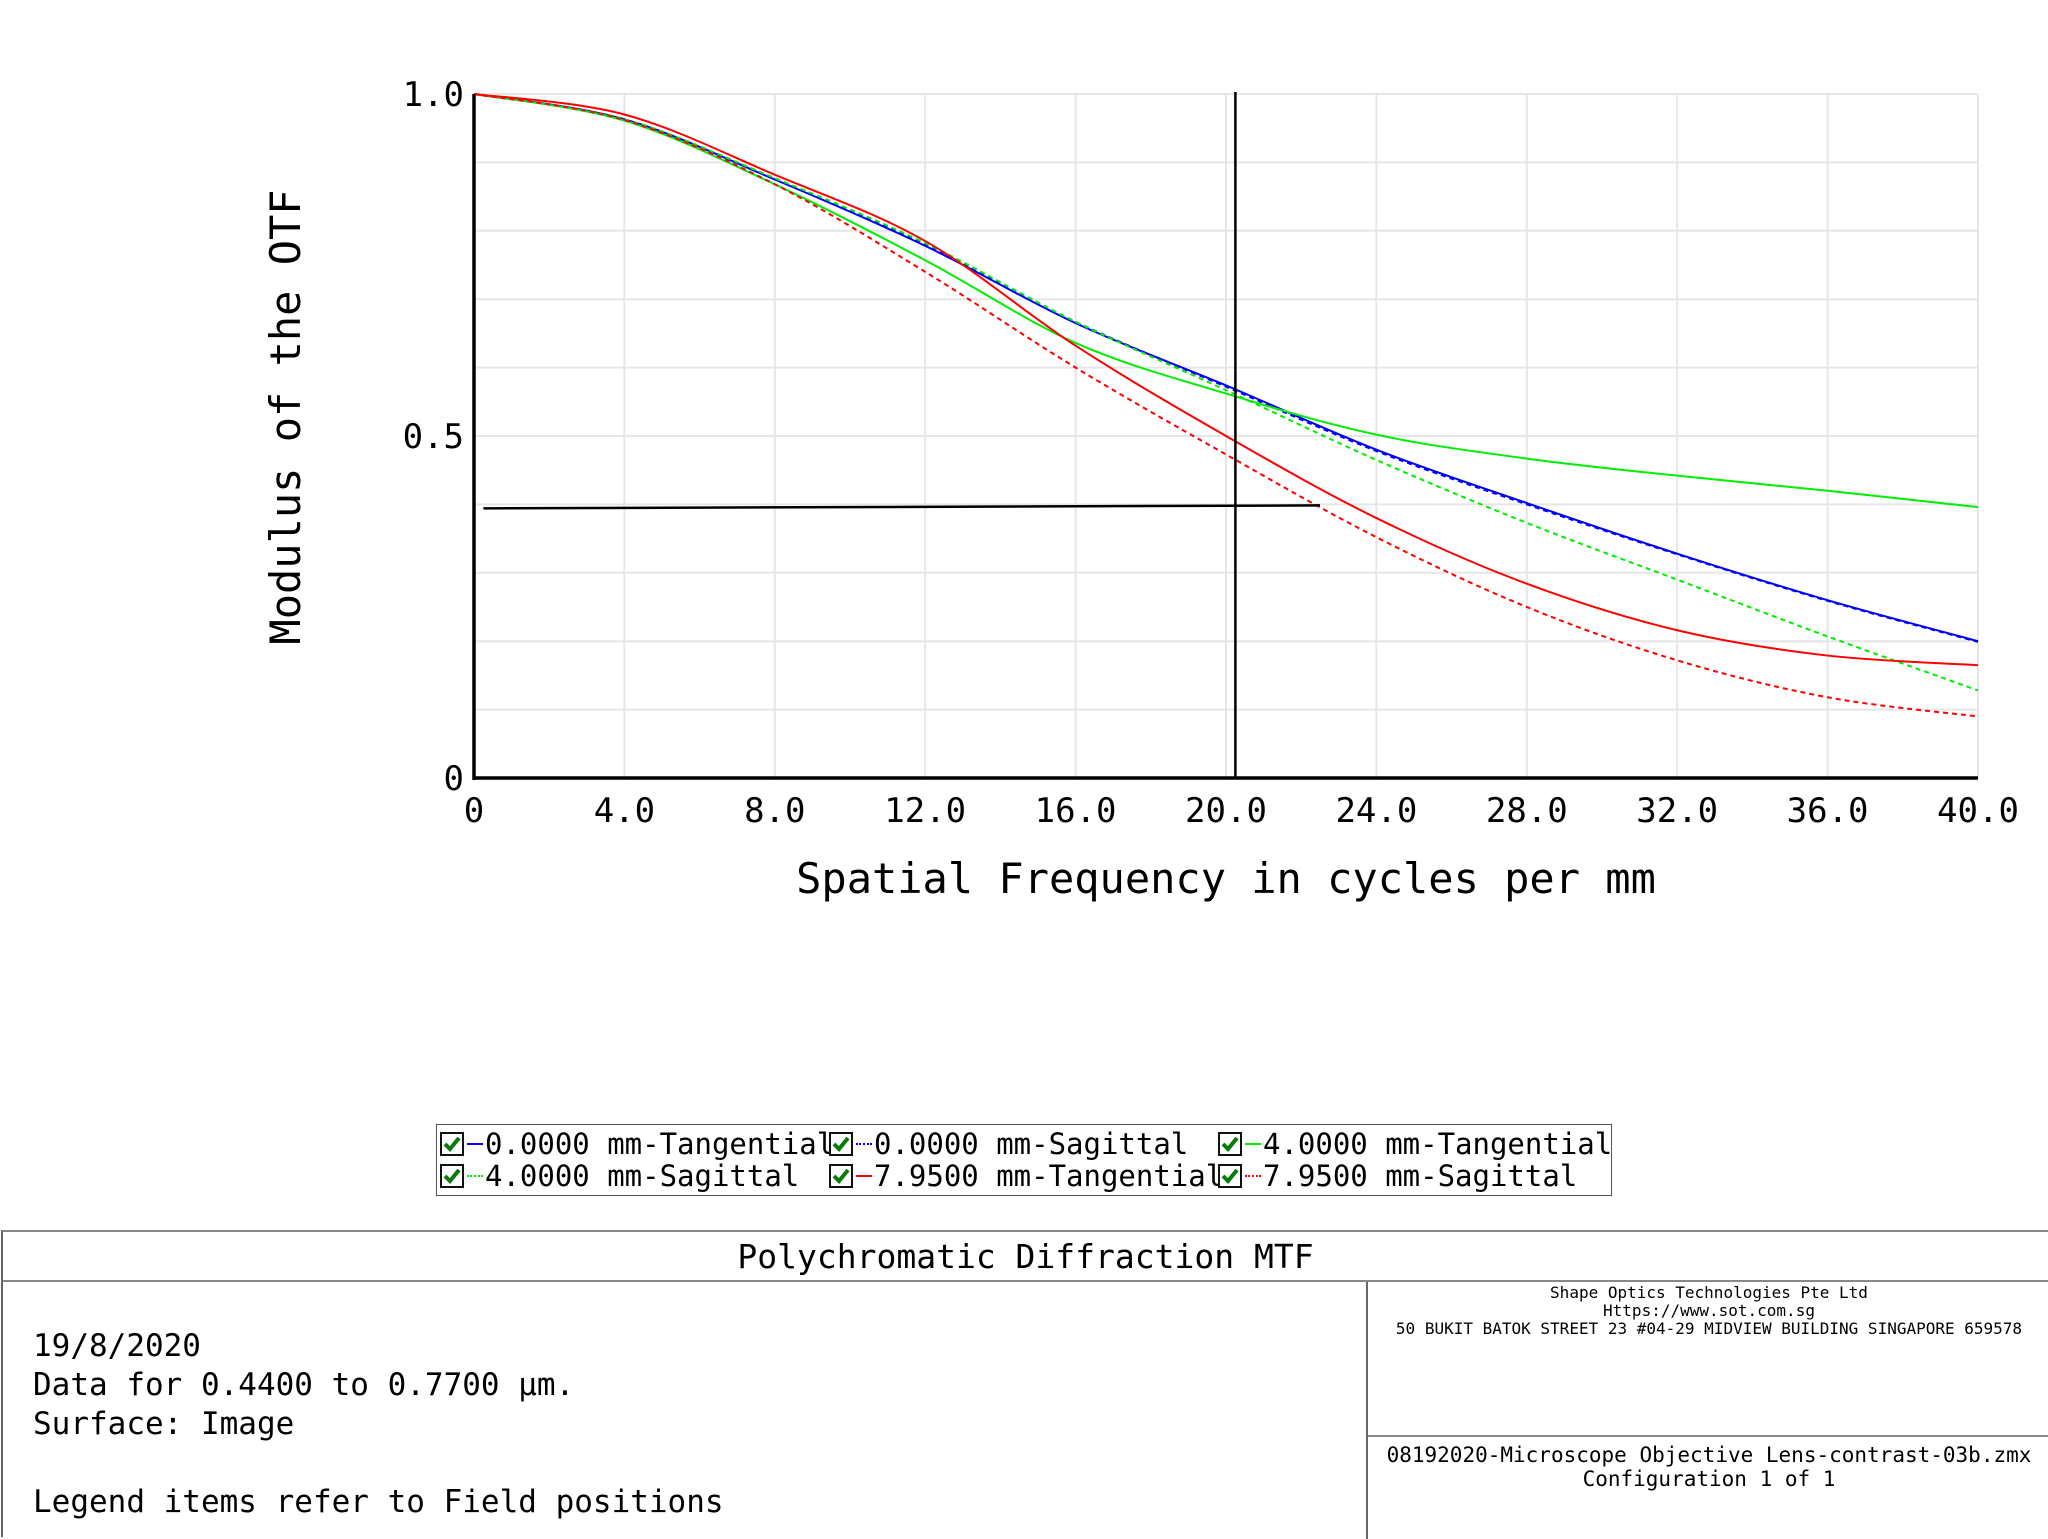 The image size is (2048, 1539). What do you see at coordinates (1376, 811) in the screenshot?
I see `x-tick-label: 24.0` at bounding box center [1376, 811].